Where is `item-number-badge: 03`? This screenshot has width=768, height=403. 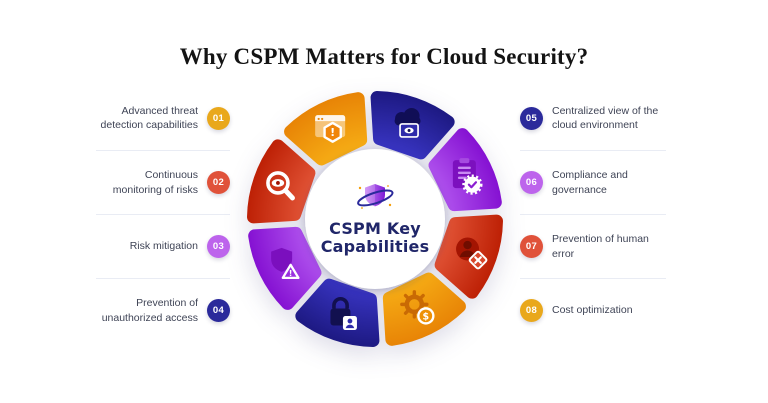 item-number-badge: 03 is located at coordinates (218, 246).